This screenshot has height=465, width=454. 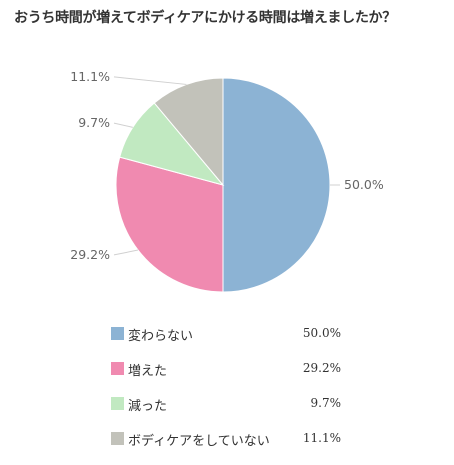 What do you see at coordinates (205, 18) in the screenshot?
I see `chart-title: おうち時間が増えてボディケアにかける時間は増えましたか？` at bounding box center [205, 18].